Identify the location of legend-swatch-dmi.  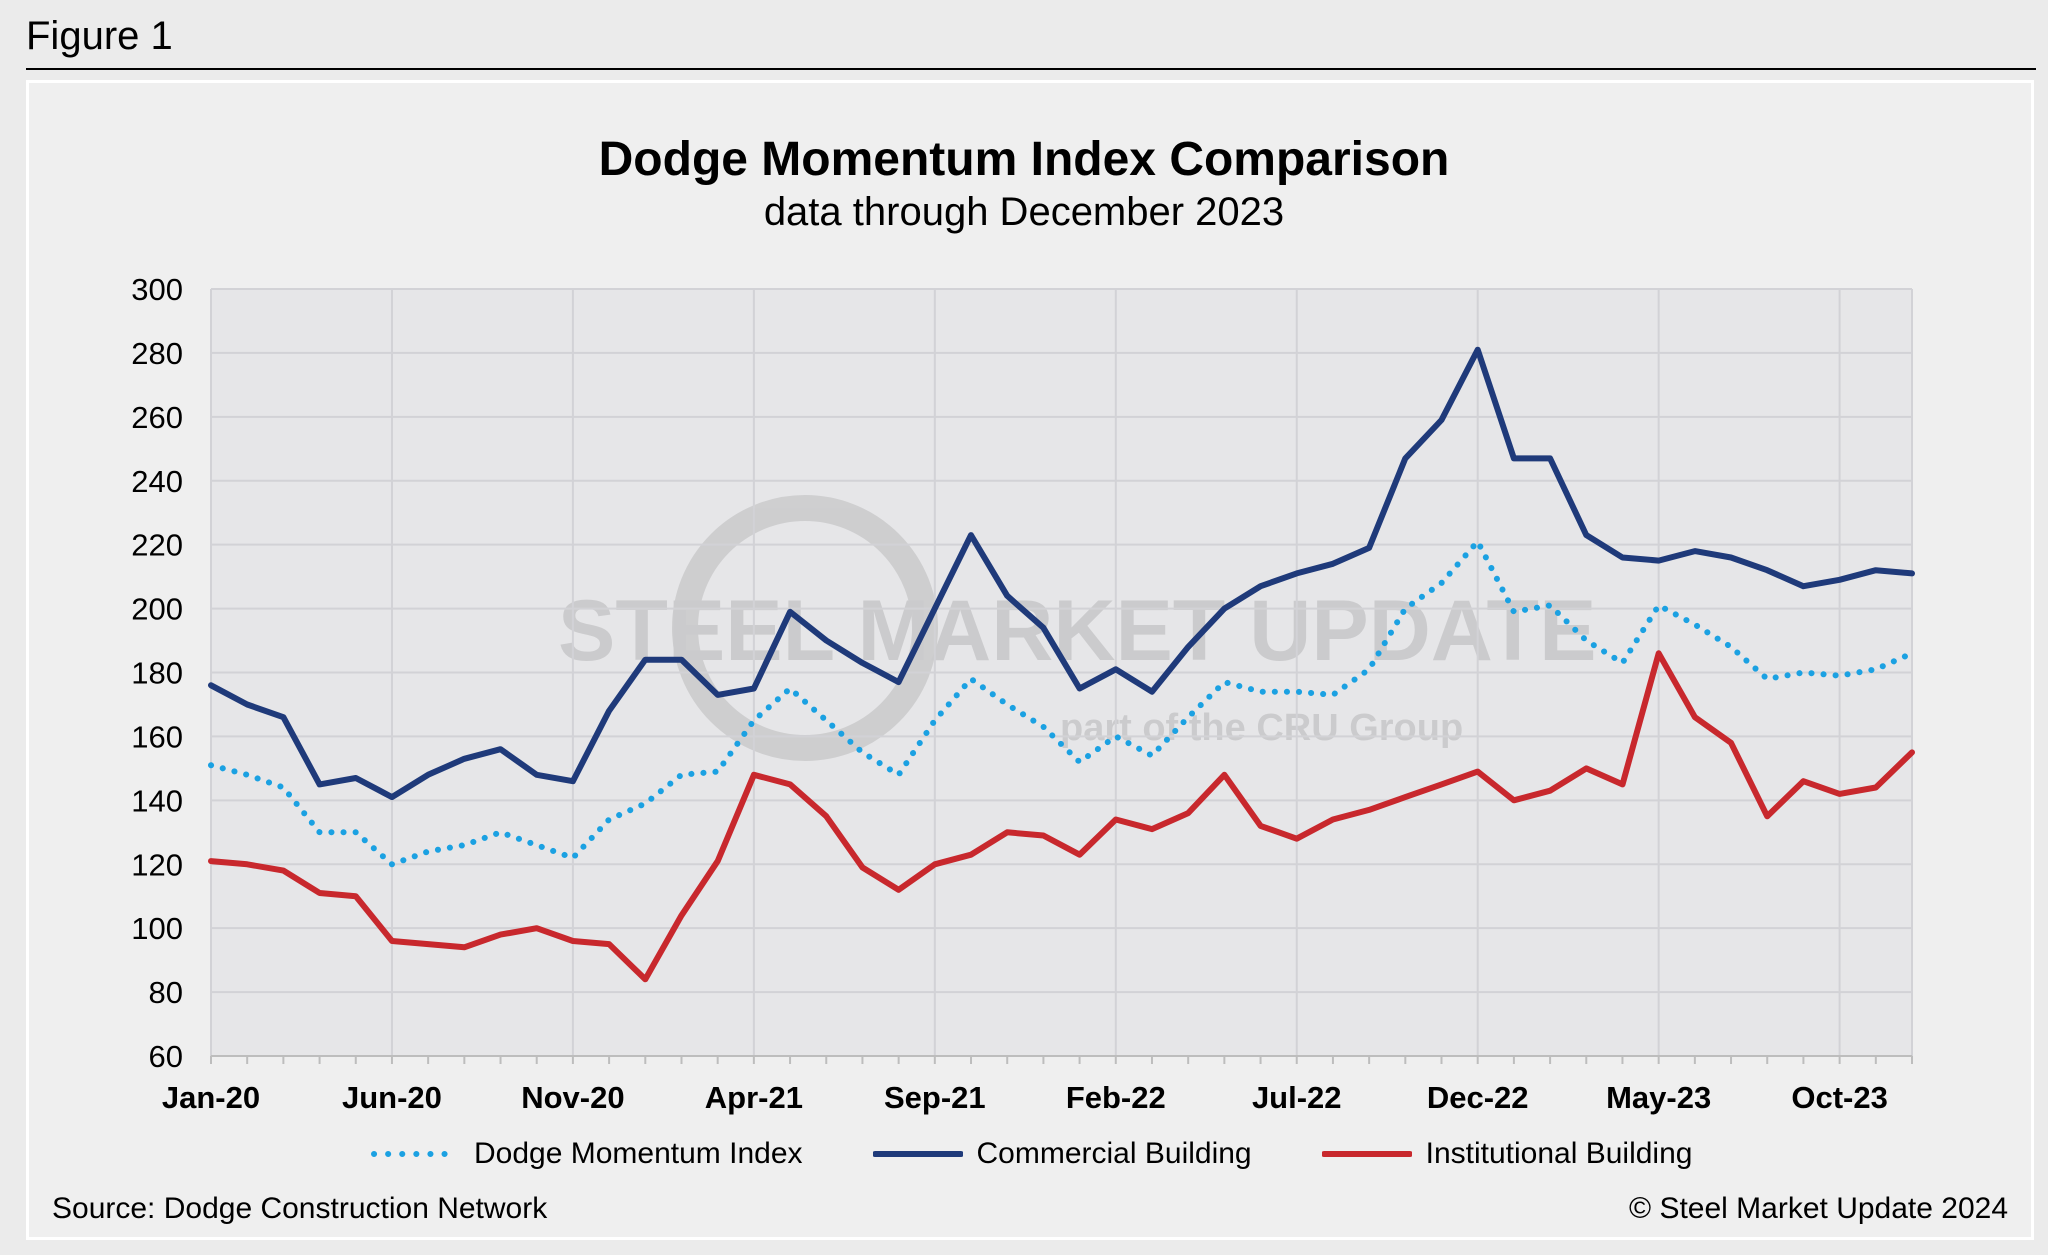
(415, 1154).